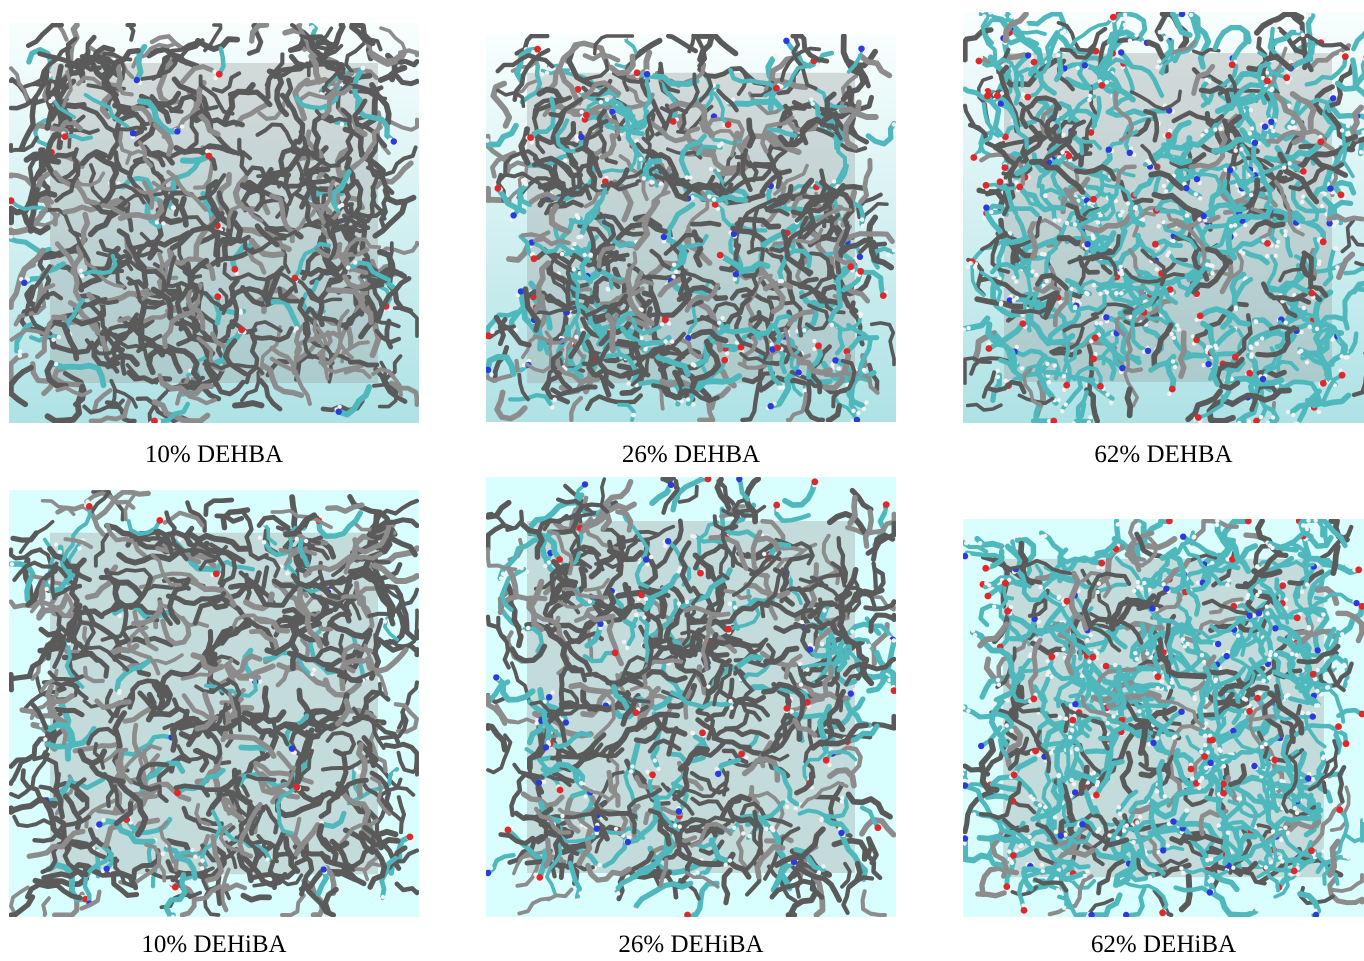 The height and width of the screenshot is (961, 1364). What do you see at coordinates (1163, 217) in the screenshot?
I see `molecule-sticks` at bounding box center [1163, 217].